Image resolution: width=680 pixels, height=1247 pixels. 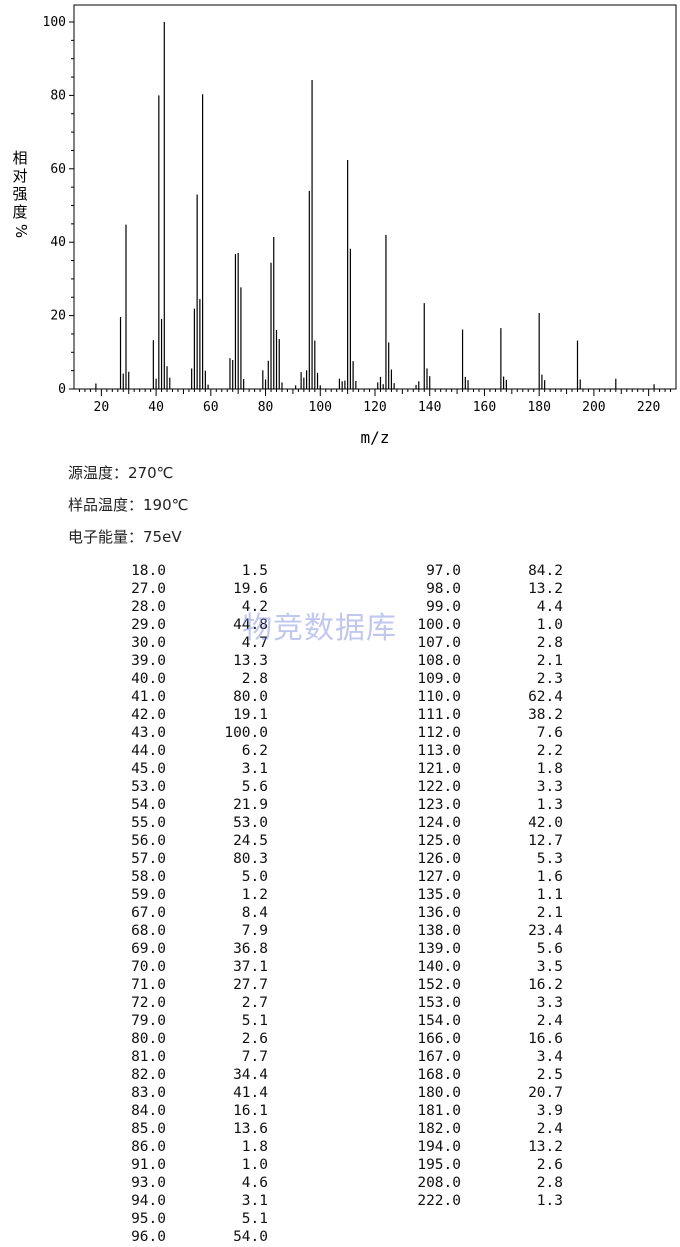 I want to click on peak-row: 53.0 5.6, so click(x=188, y=788).